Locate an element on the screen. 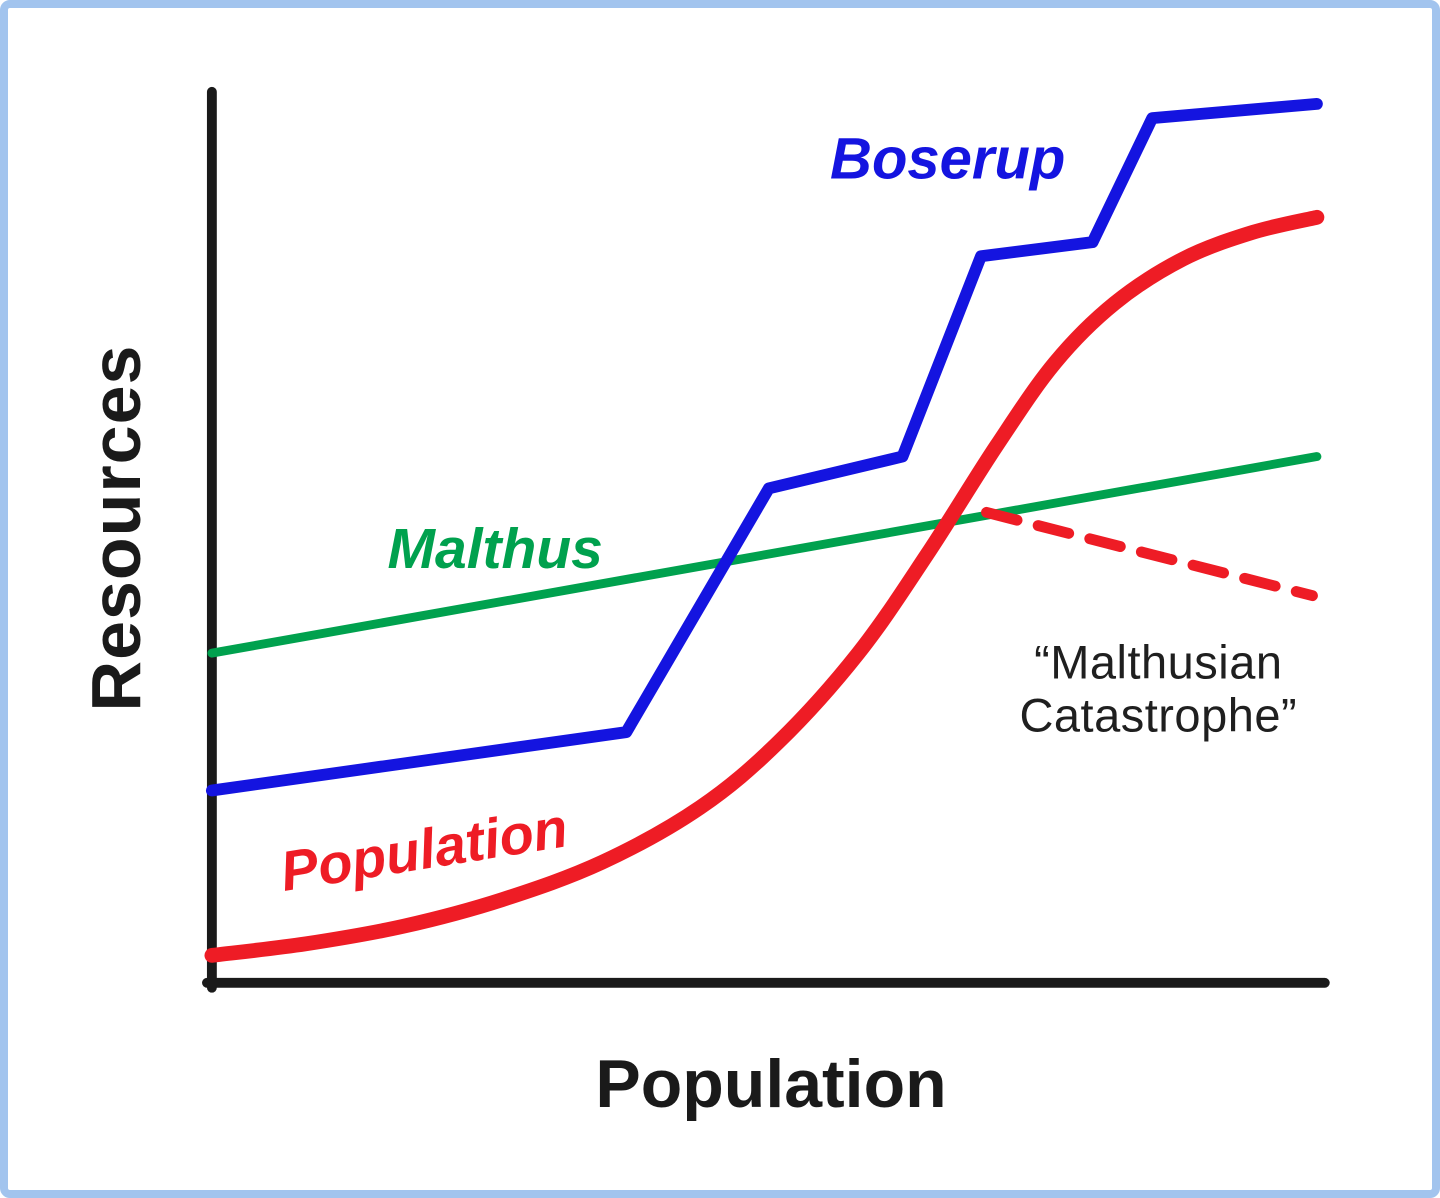  y-axis-label: Resources is located at coordinates (116, 528).